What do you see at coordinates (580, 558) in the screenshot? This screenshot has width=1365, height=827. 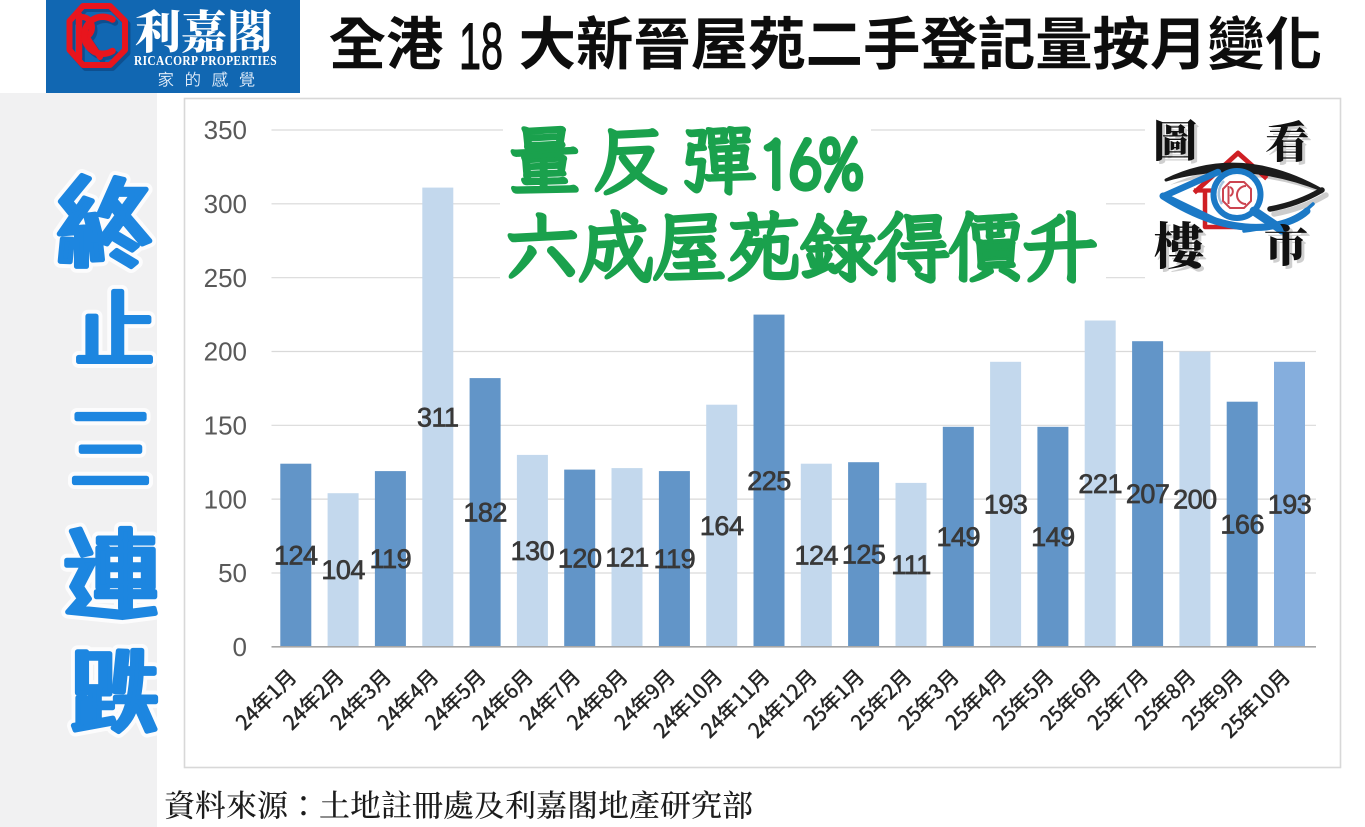 I see `svg-text: 120` at bounding box center [580, 558].